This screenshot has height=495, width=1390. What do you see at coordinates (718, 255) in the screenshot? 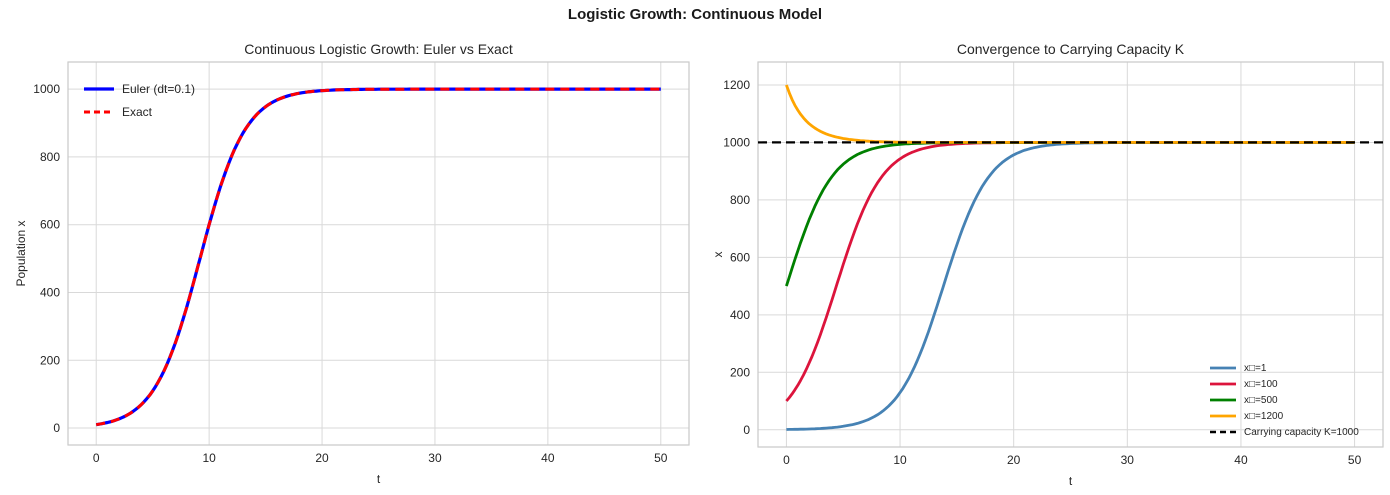
I see `y-axis-label: x` at bounding box center [718, 255].